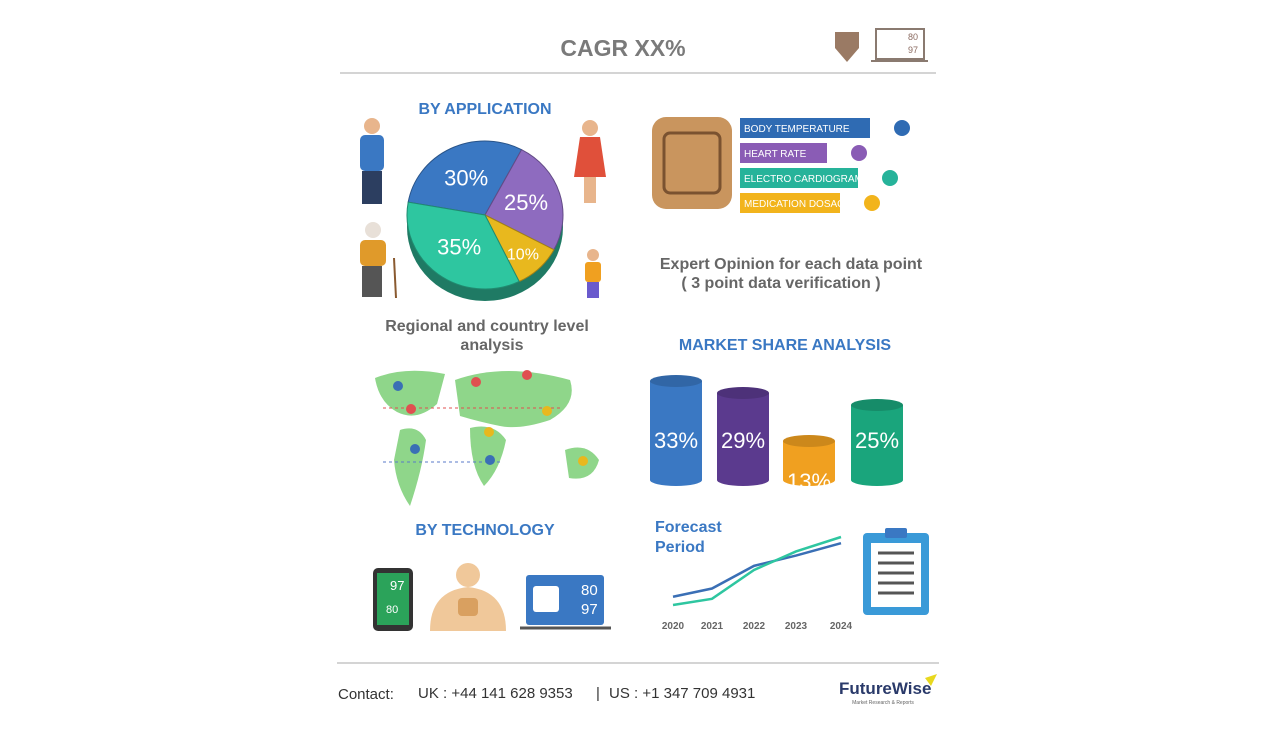 Image resolution: width=1280 pixels, height=731 pixels. Describe the element at coordinates (785, 345) in the screenshot. I see `section-title: MARKET SHARE ANALYSIS` at that location.